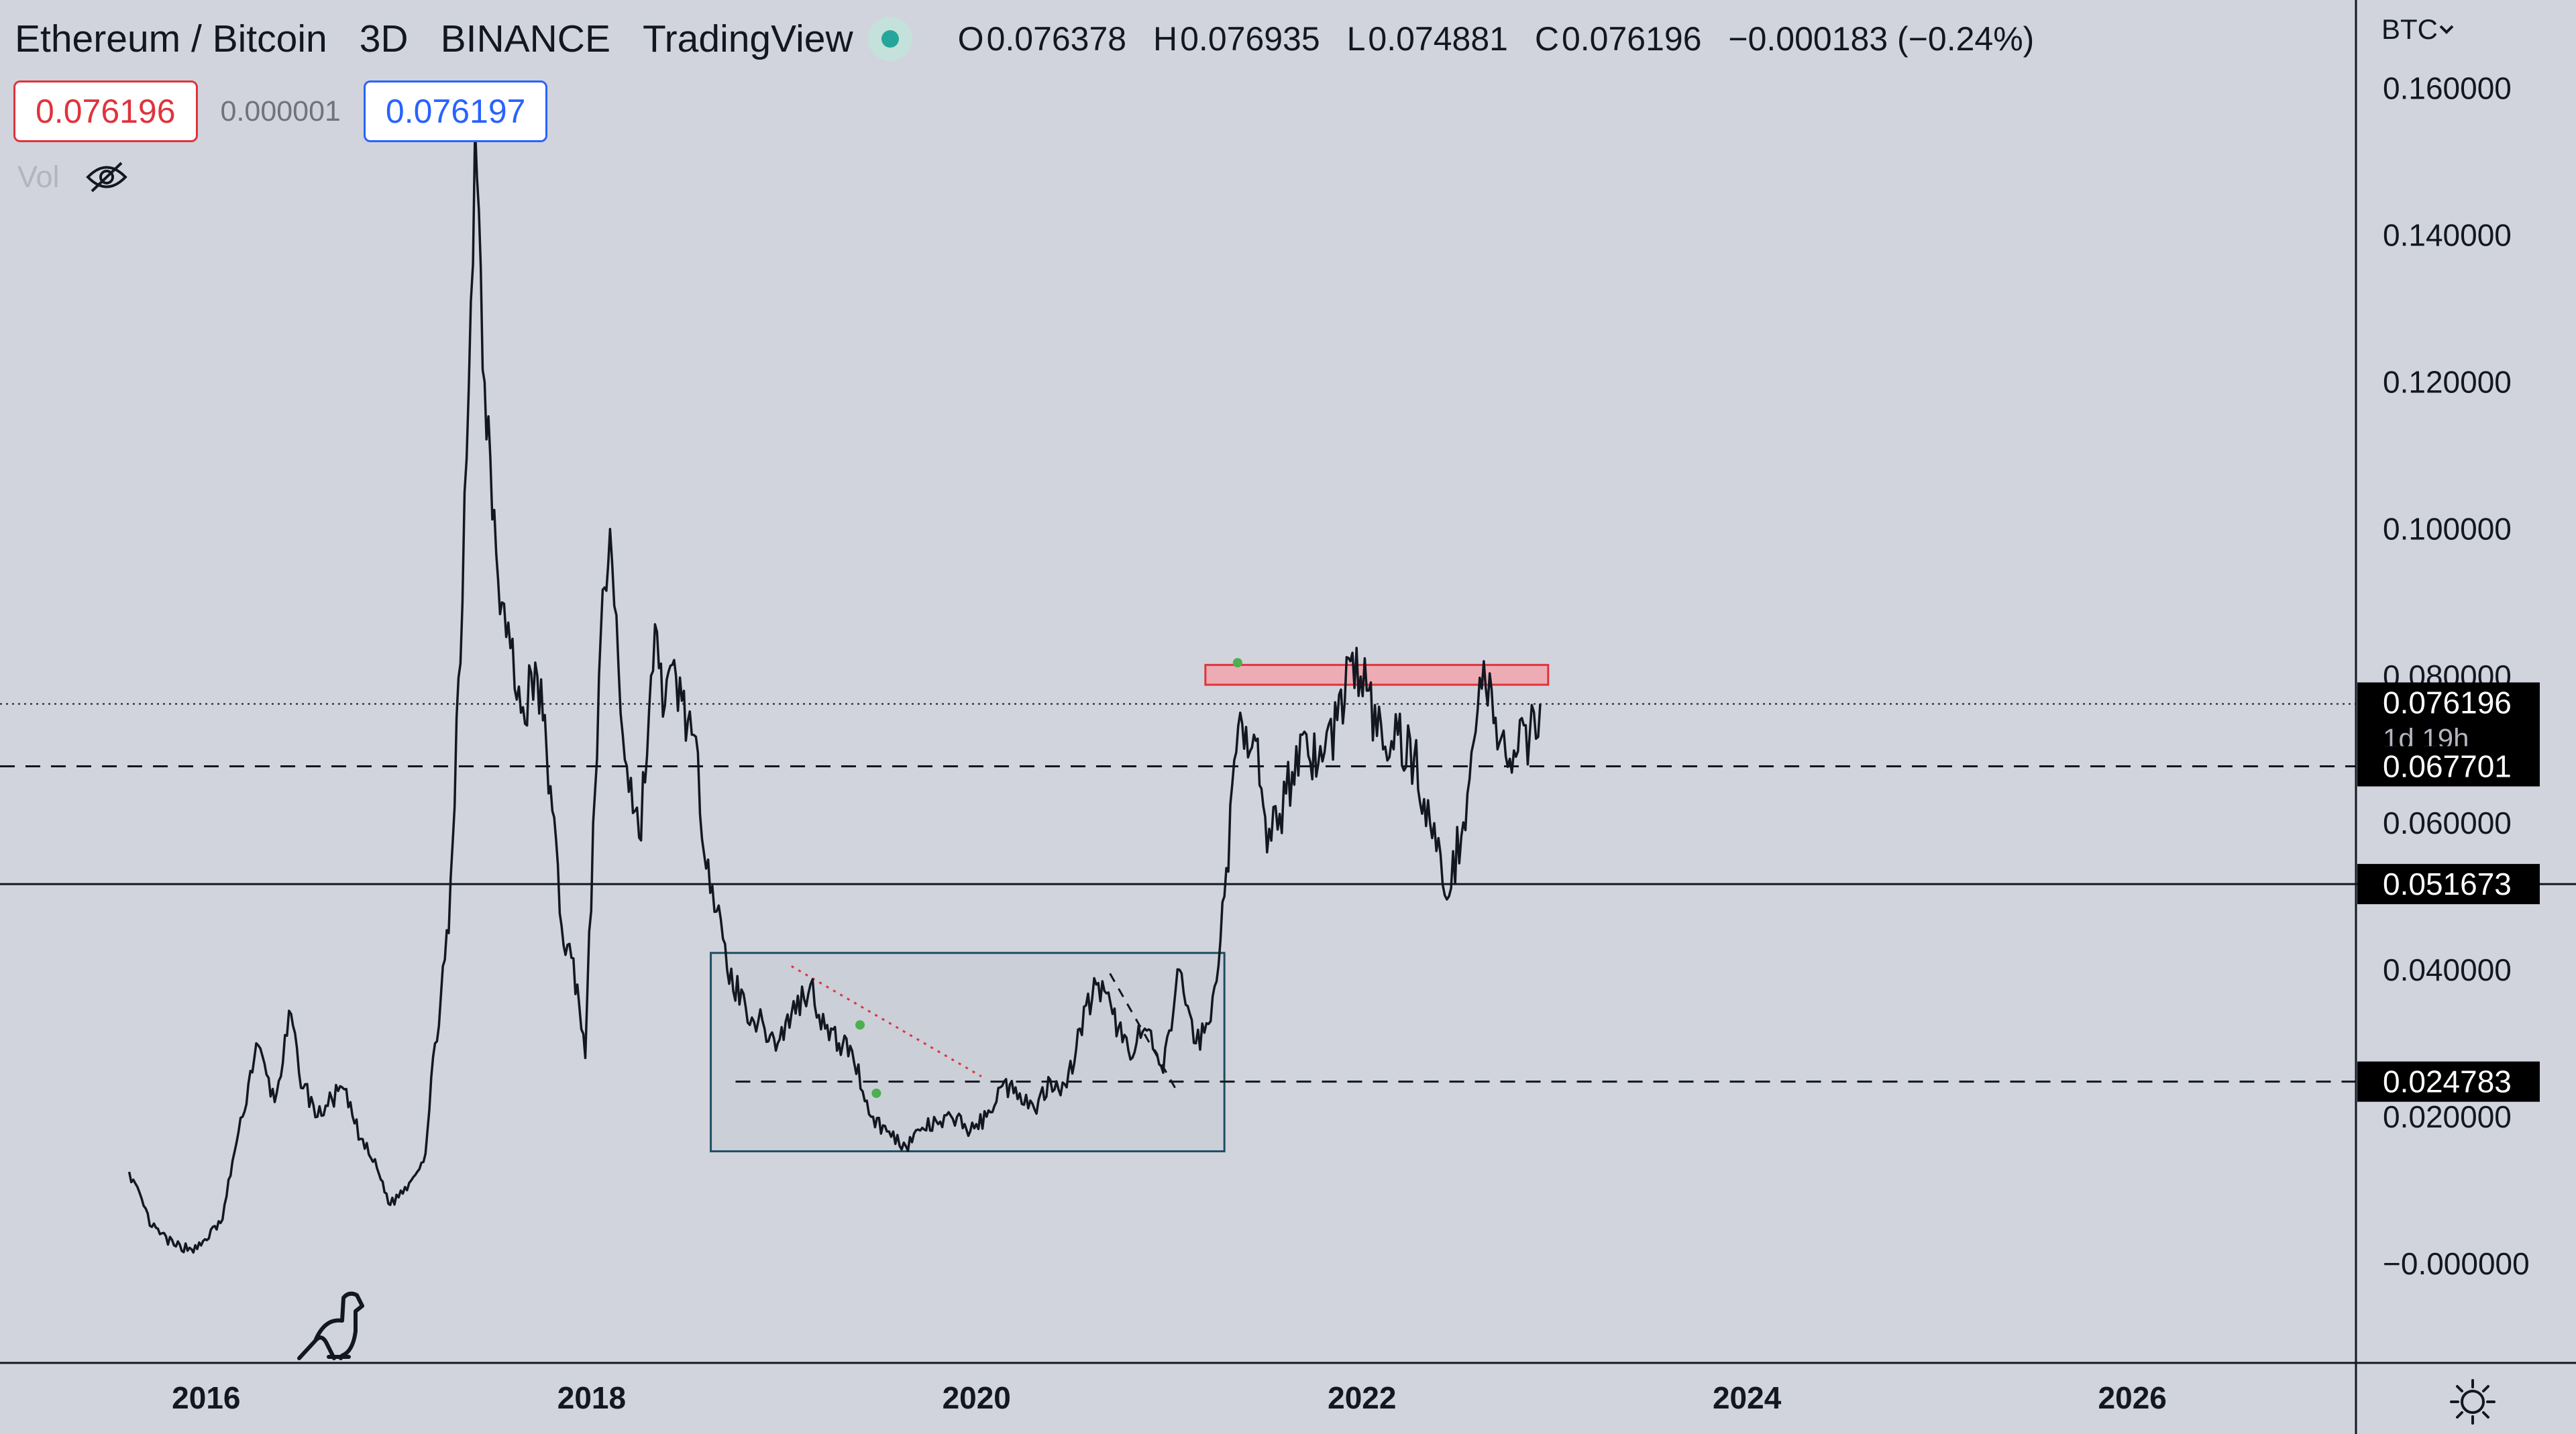  What do you see at coordinates (2456, 1263) in the screenshot?
I see `price-axis-label: −0.000000` at bounding box center [2456, 1263].